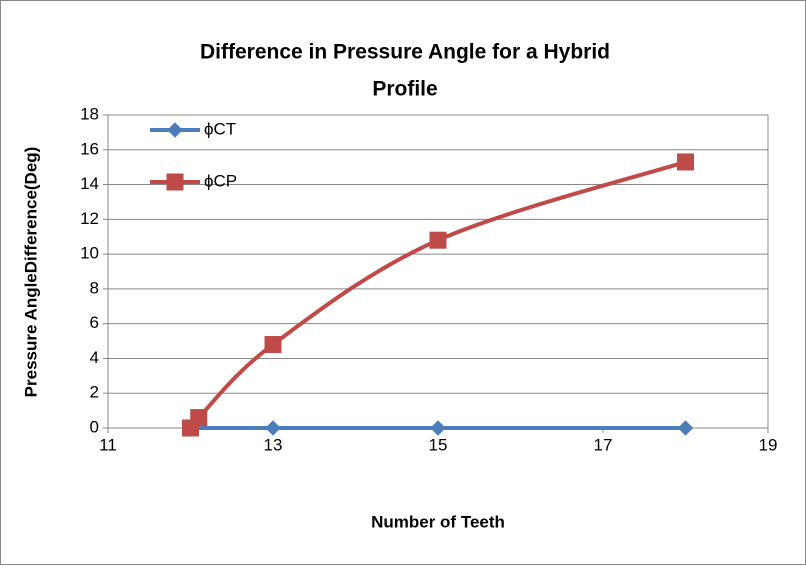 The width and height of the screenshot is (806, 570). Describe the element at coordinates (89, 113) in the screenshot. I see `y-tick-label: 18` at that location.